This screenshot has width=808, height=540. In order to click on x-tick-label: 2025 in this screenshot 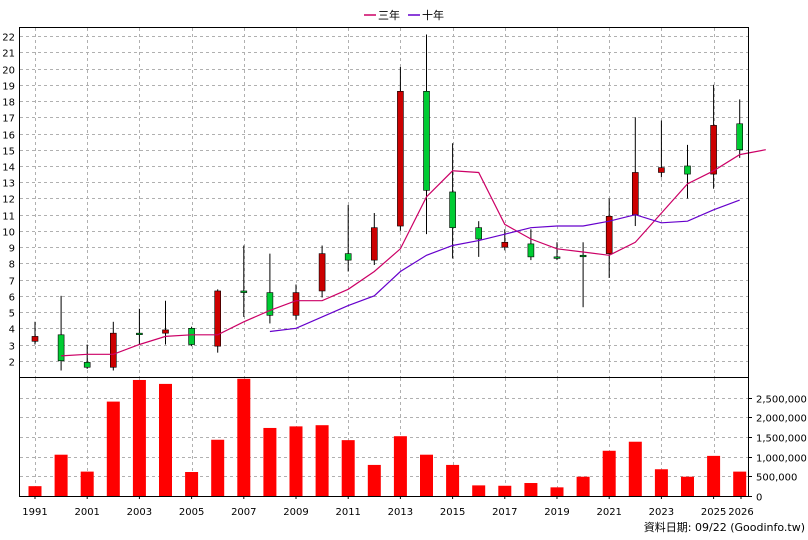, I will do `click(713, 512)`.